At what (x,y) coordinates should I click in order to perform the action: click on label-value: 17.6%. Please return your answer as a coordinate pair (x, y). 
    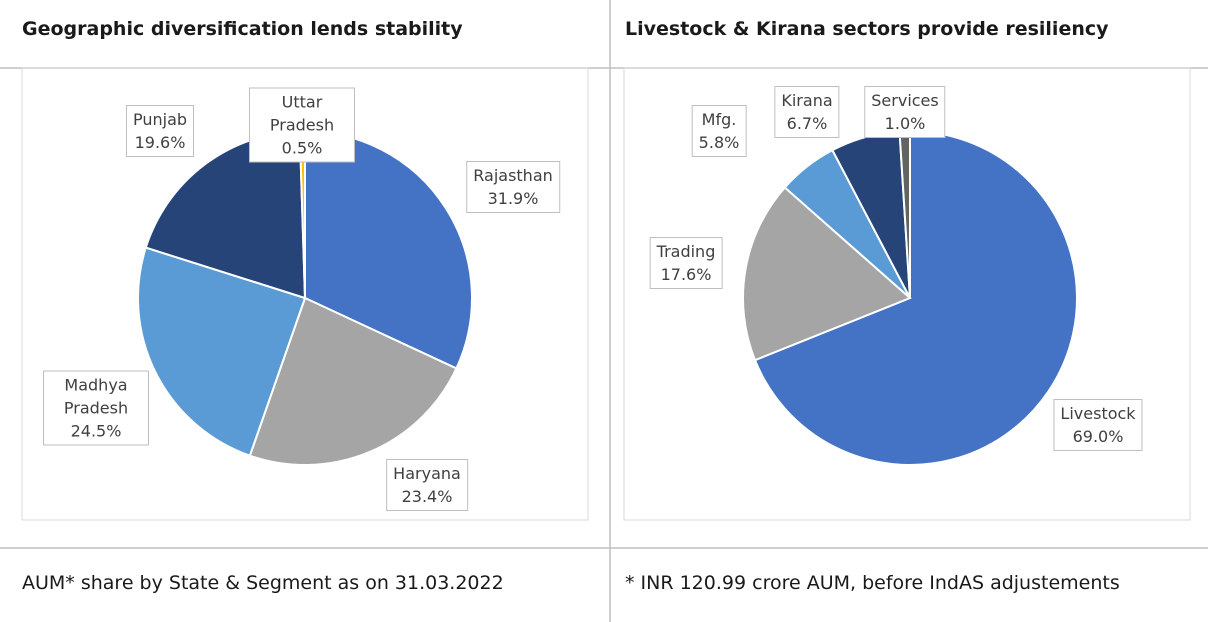
    Looking at the image, I should click on (686, 274).